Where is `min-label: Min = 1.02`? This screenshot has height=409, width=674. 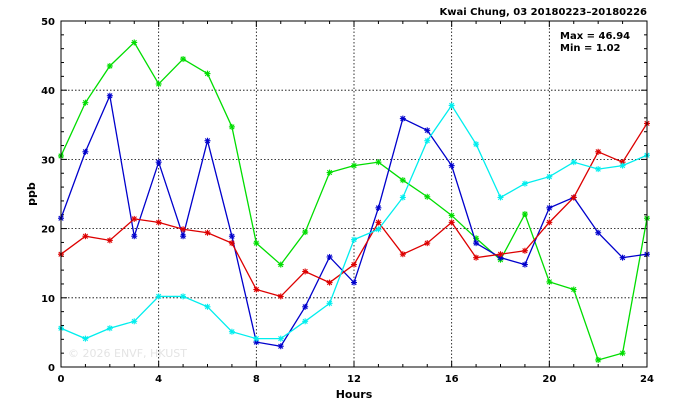
min-label: Min = 1.02 is located at coordinates (590, 48).